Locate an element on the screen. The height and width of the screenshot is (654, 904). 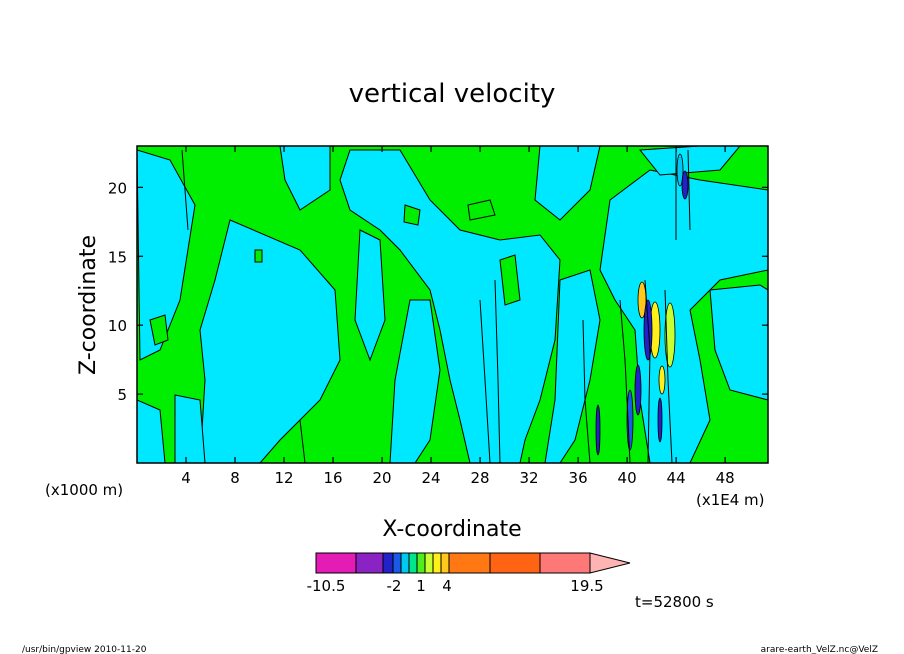
x-tick-label: 40 is located at coordinates (627, 478).